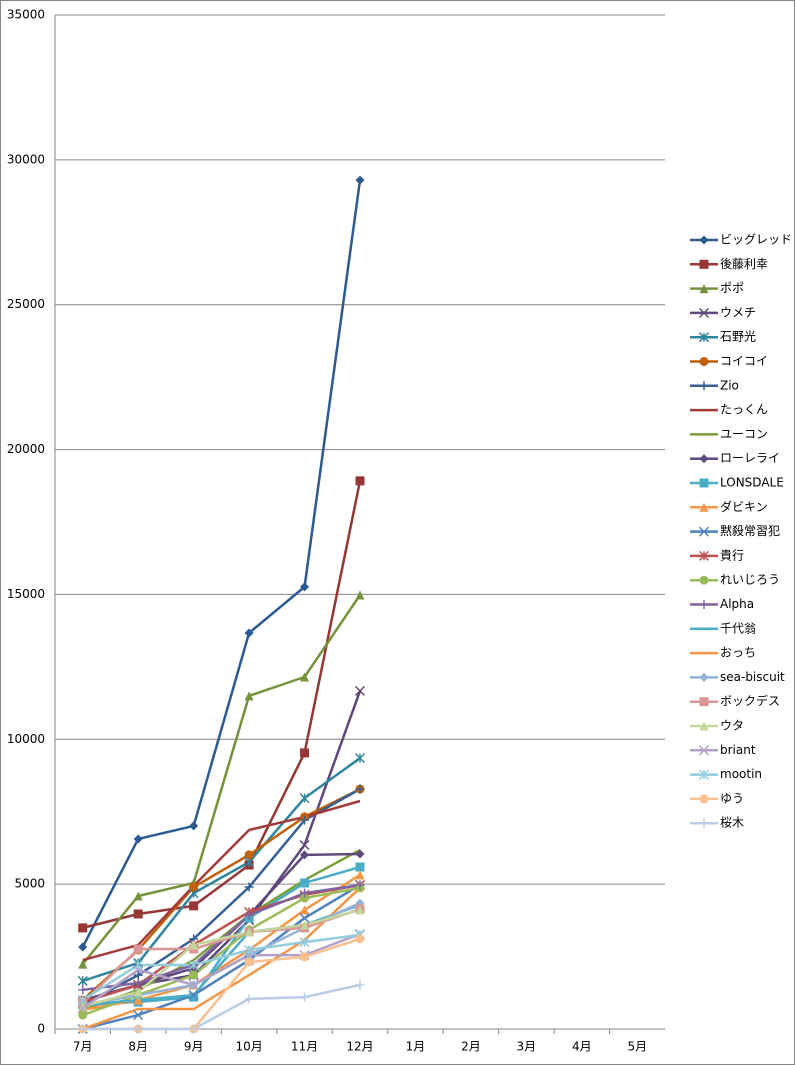 The width and height of the screenshot is (795, 1065). Describe the element at coordinates (527, 1047) in the screenshot. I see `x-tick-label: 3月` at that location.